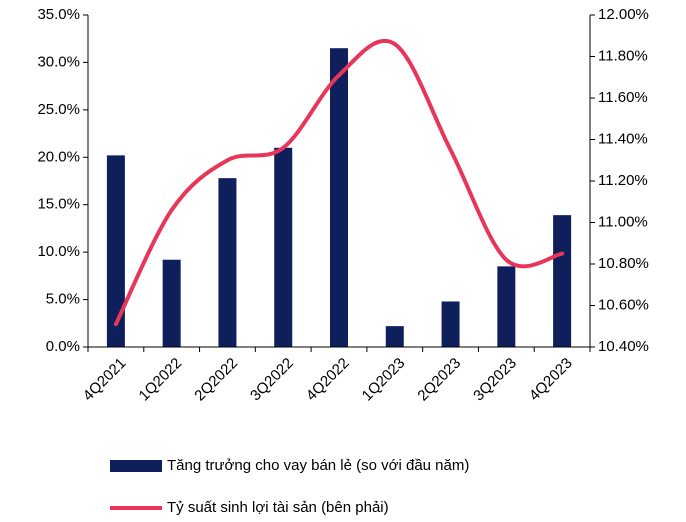 The image size is (686, 522). What do you see at coordinates (58, 14) in the screenshot?
I see `y-tick-label: 35.0%` at bounding box center [58, 14].